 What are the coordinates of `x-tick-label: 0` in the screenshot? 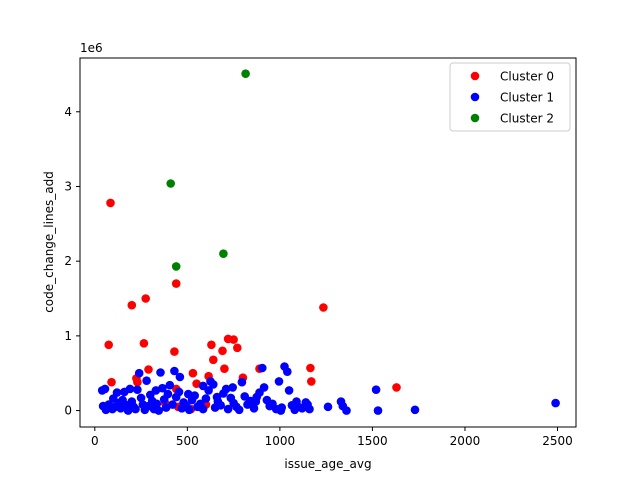 It's located at (95, 441).